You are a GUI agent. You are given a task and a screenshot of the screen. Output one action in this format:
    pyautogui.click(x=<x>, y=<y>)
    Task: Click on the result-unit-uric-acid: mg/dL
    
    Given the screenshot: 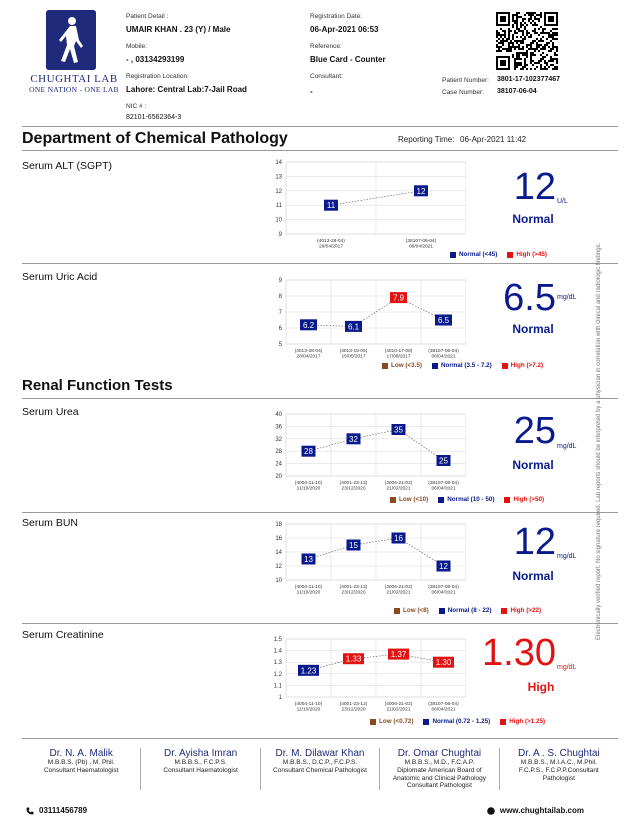 What is the action you would take?
    pyautogui.click(x=567, y=297)
    